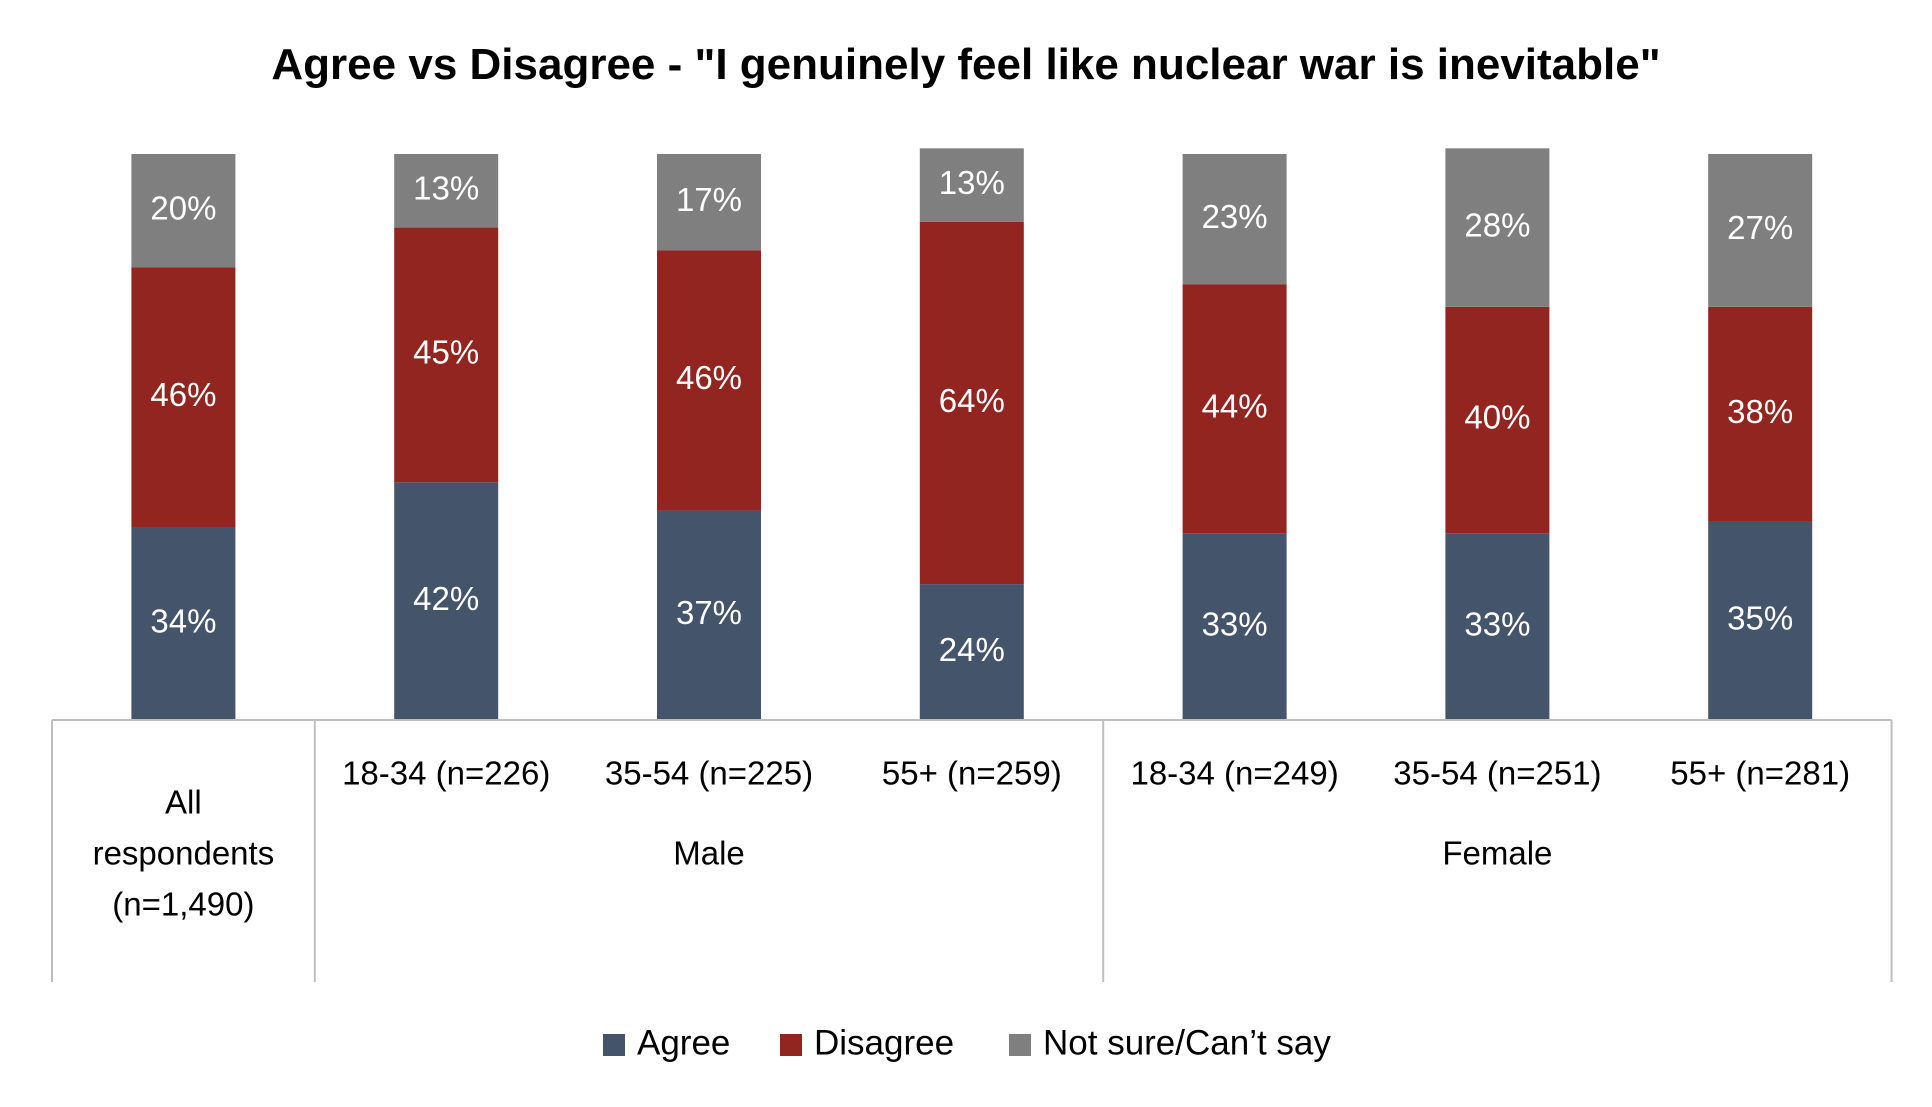 The width and height of the screenshot is (1932, 1107). I want to click on data-label-1-6: 38%, so click(1760, 411).